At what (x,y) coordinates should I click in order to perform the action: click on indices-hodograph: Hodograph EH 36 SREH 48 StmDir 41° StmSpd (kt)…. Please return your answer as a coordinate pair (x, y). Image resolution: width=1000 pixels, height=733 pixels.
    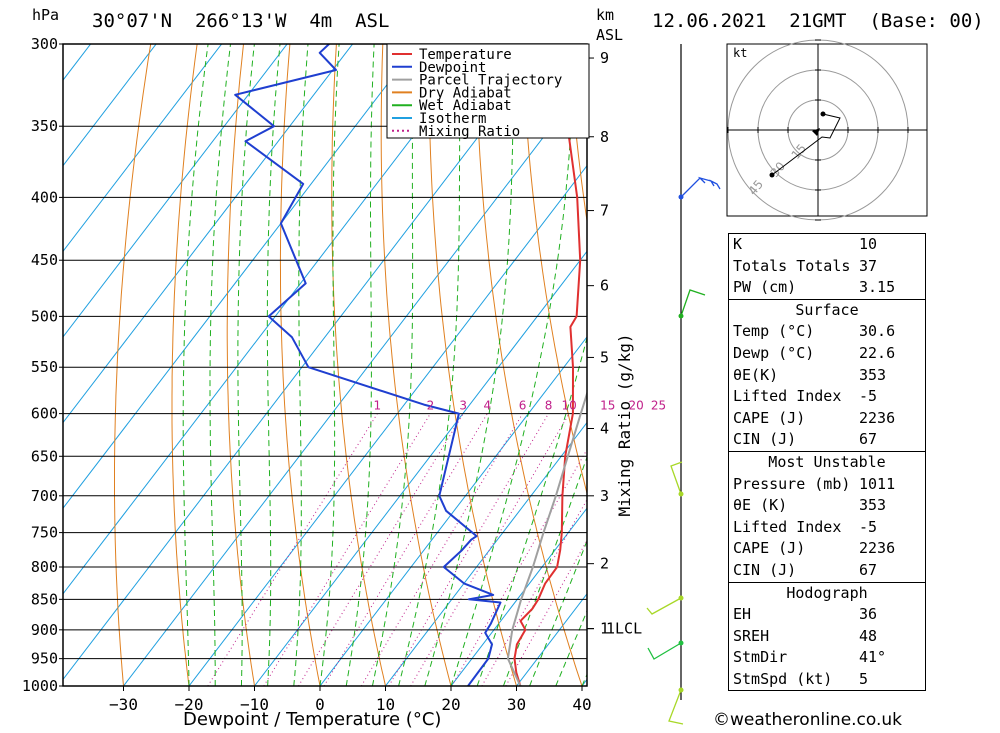
    Looking at the image, I should click on (827, 636).